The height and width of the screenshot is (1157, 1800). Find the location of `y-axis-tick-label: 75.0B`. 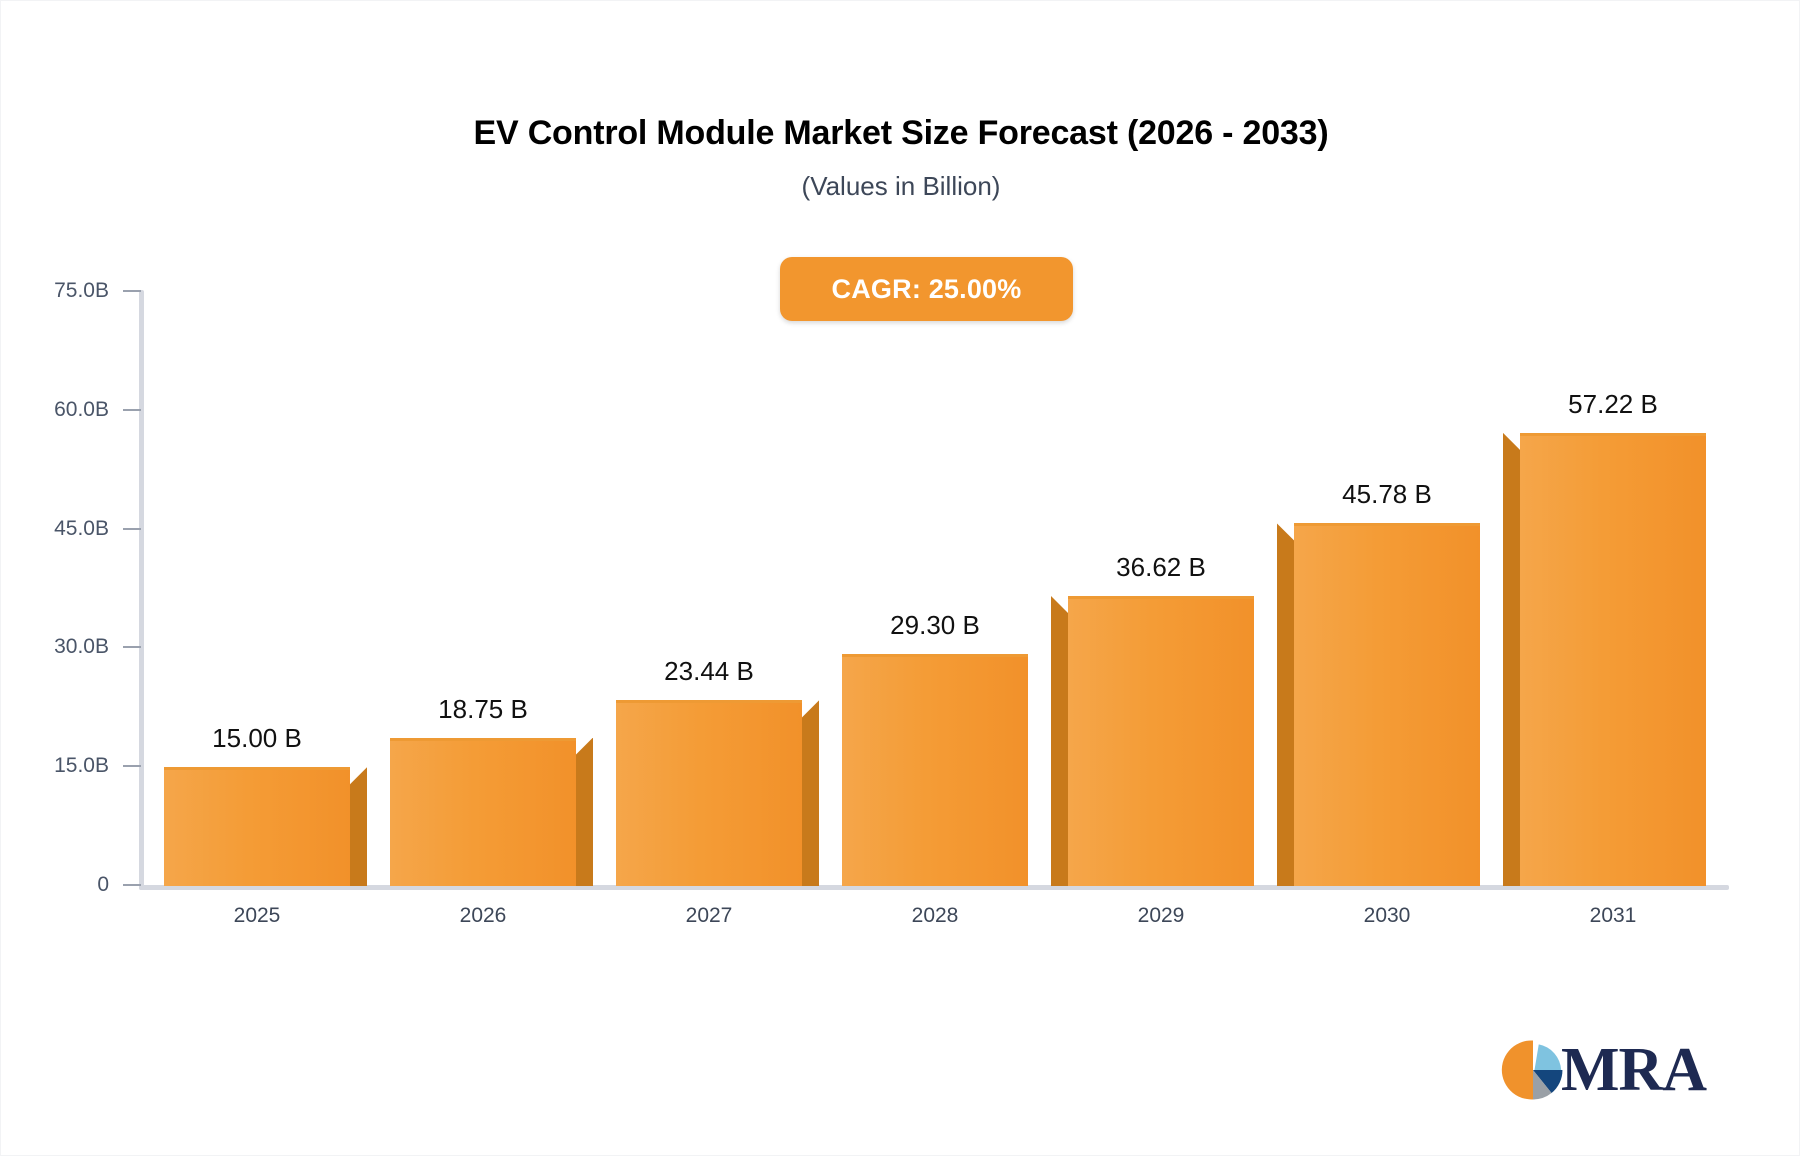

y-axis-tick-label: 75.0B is located at coordinates (81, 290).